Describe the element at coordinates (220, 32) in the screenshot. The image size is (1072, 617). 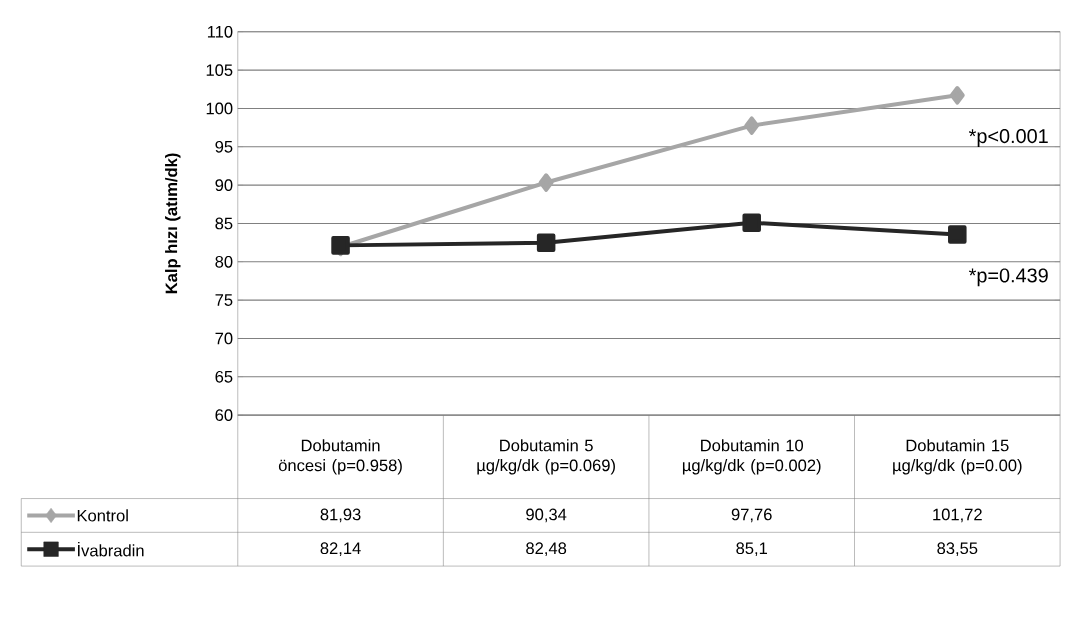
I see `y-tick-label: 110` at that location.